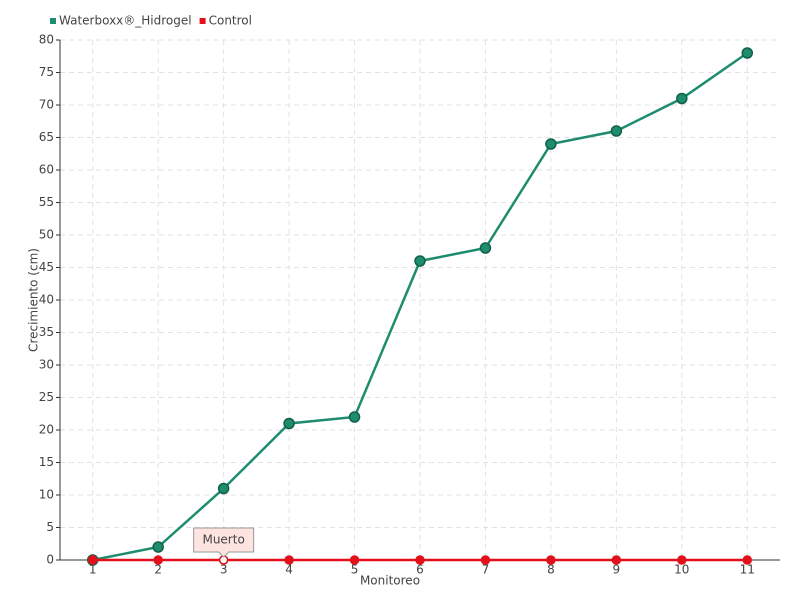  Describe the element at coordinates (46, 430) in the screenshot. I see `y-tick-label: 20` at that location.